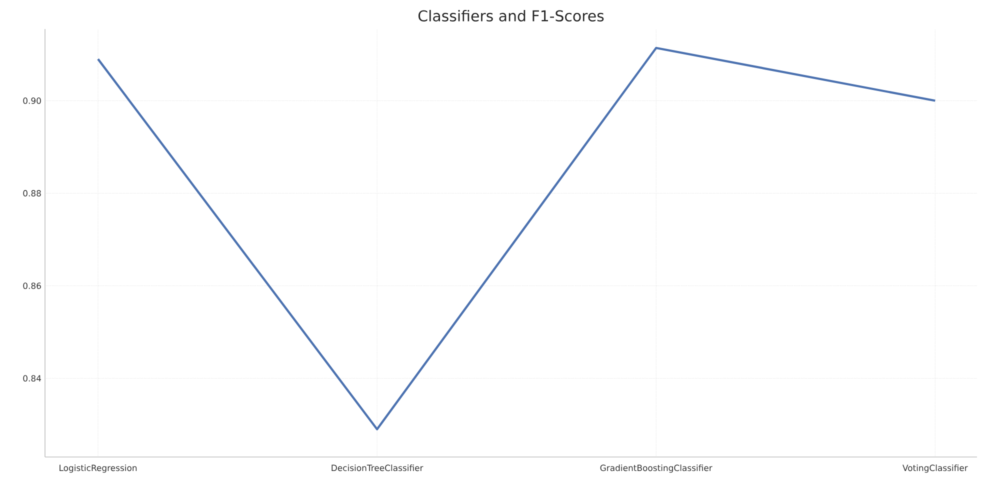  Describe the element at coordinates (32, 378) in the screenshot. I see `y-tick-label: 0.84` at that location.